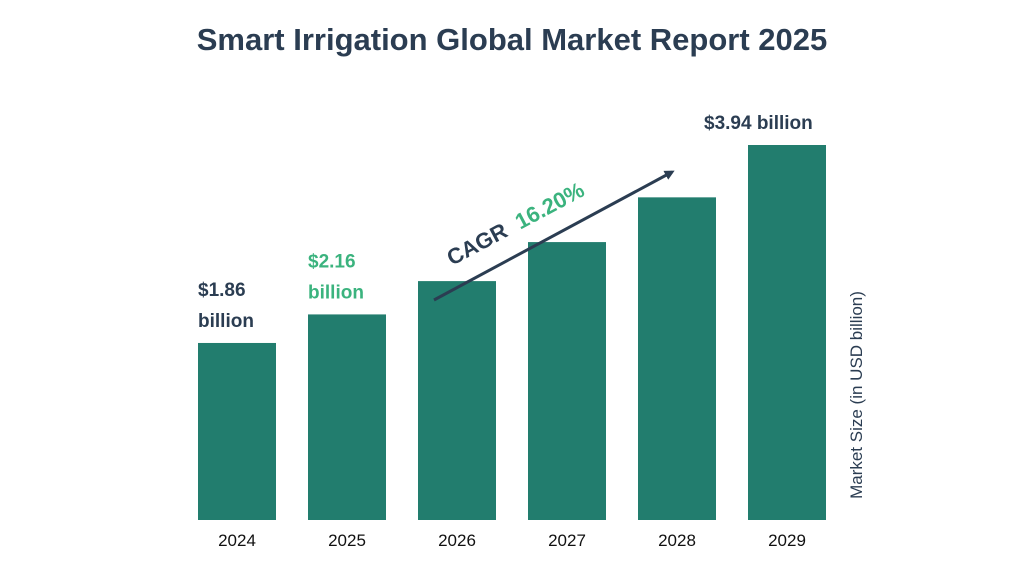 Image resolution: width=1024 pixels, height=579 pixels. What do you see at coordinates (336, 277) in the screenshot?
I see `data-label-2025: $2.16 billion` at bounding box center [336, 277].